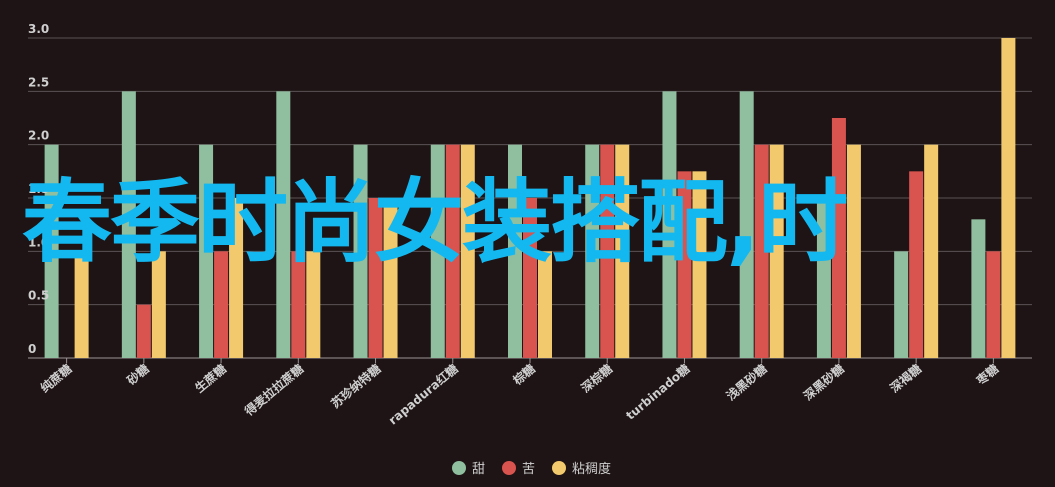  Describe the element at coordinates (1008, 198) in the screenshot. I see `bar-粘稠度-枣糖` at that location.